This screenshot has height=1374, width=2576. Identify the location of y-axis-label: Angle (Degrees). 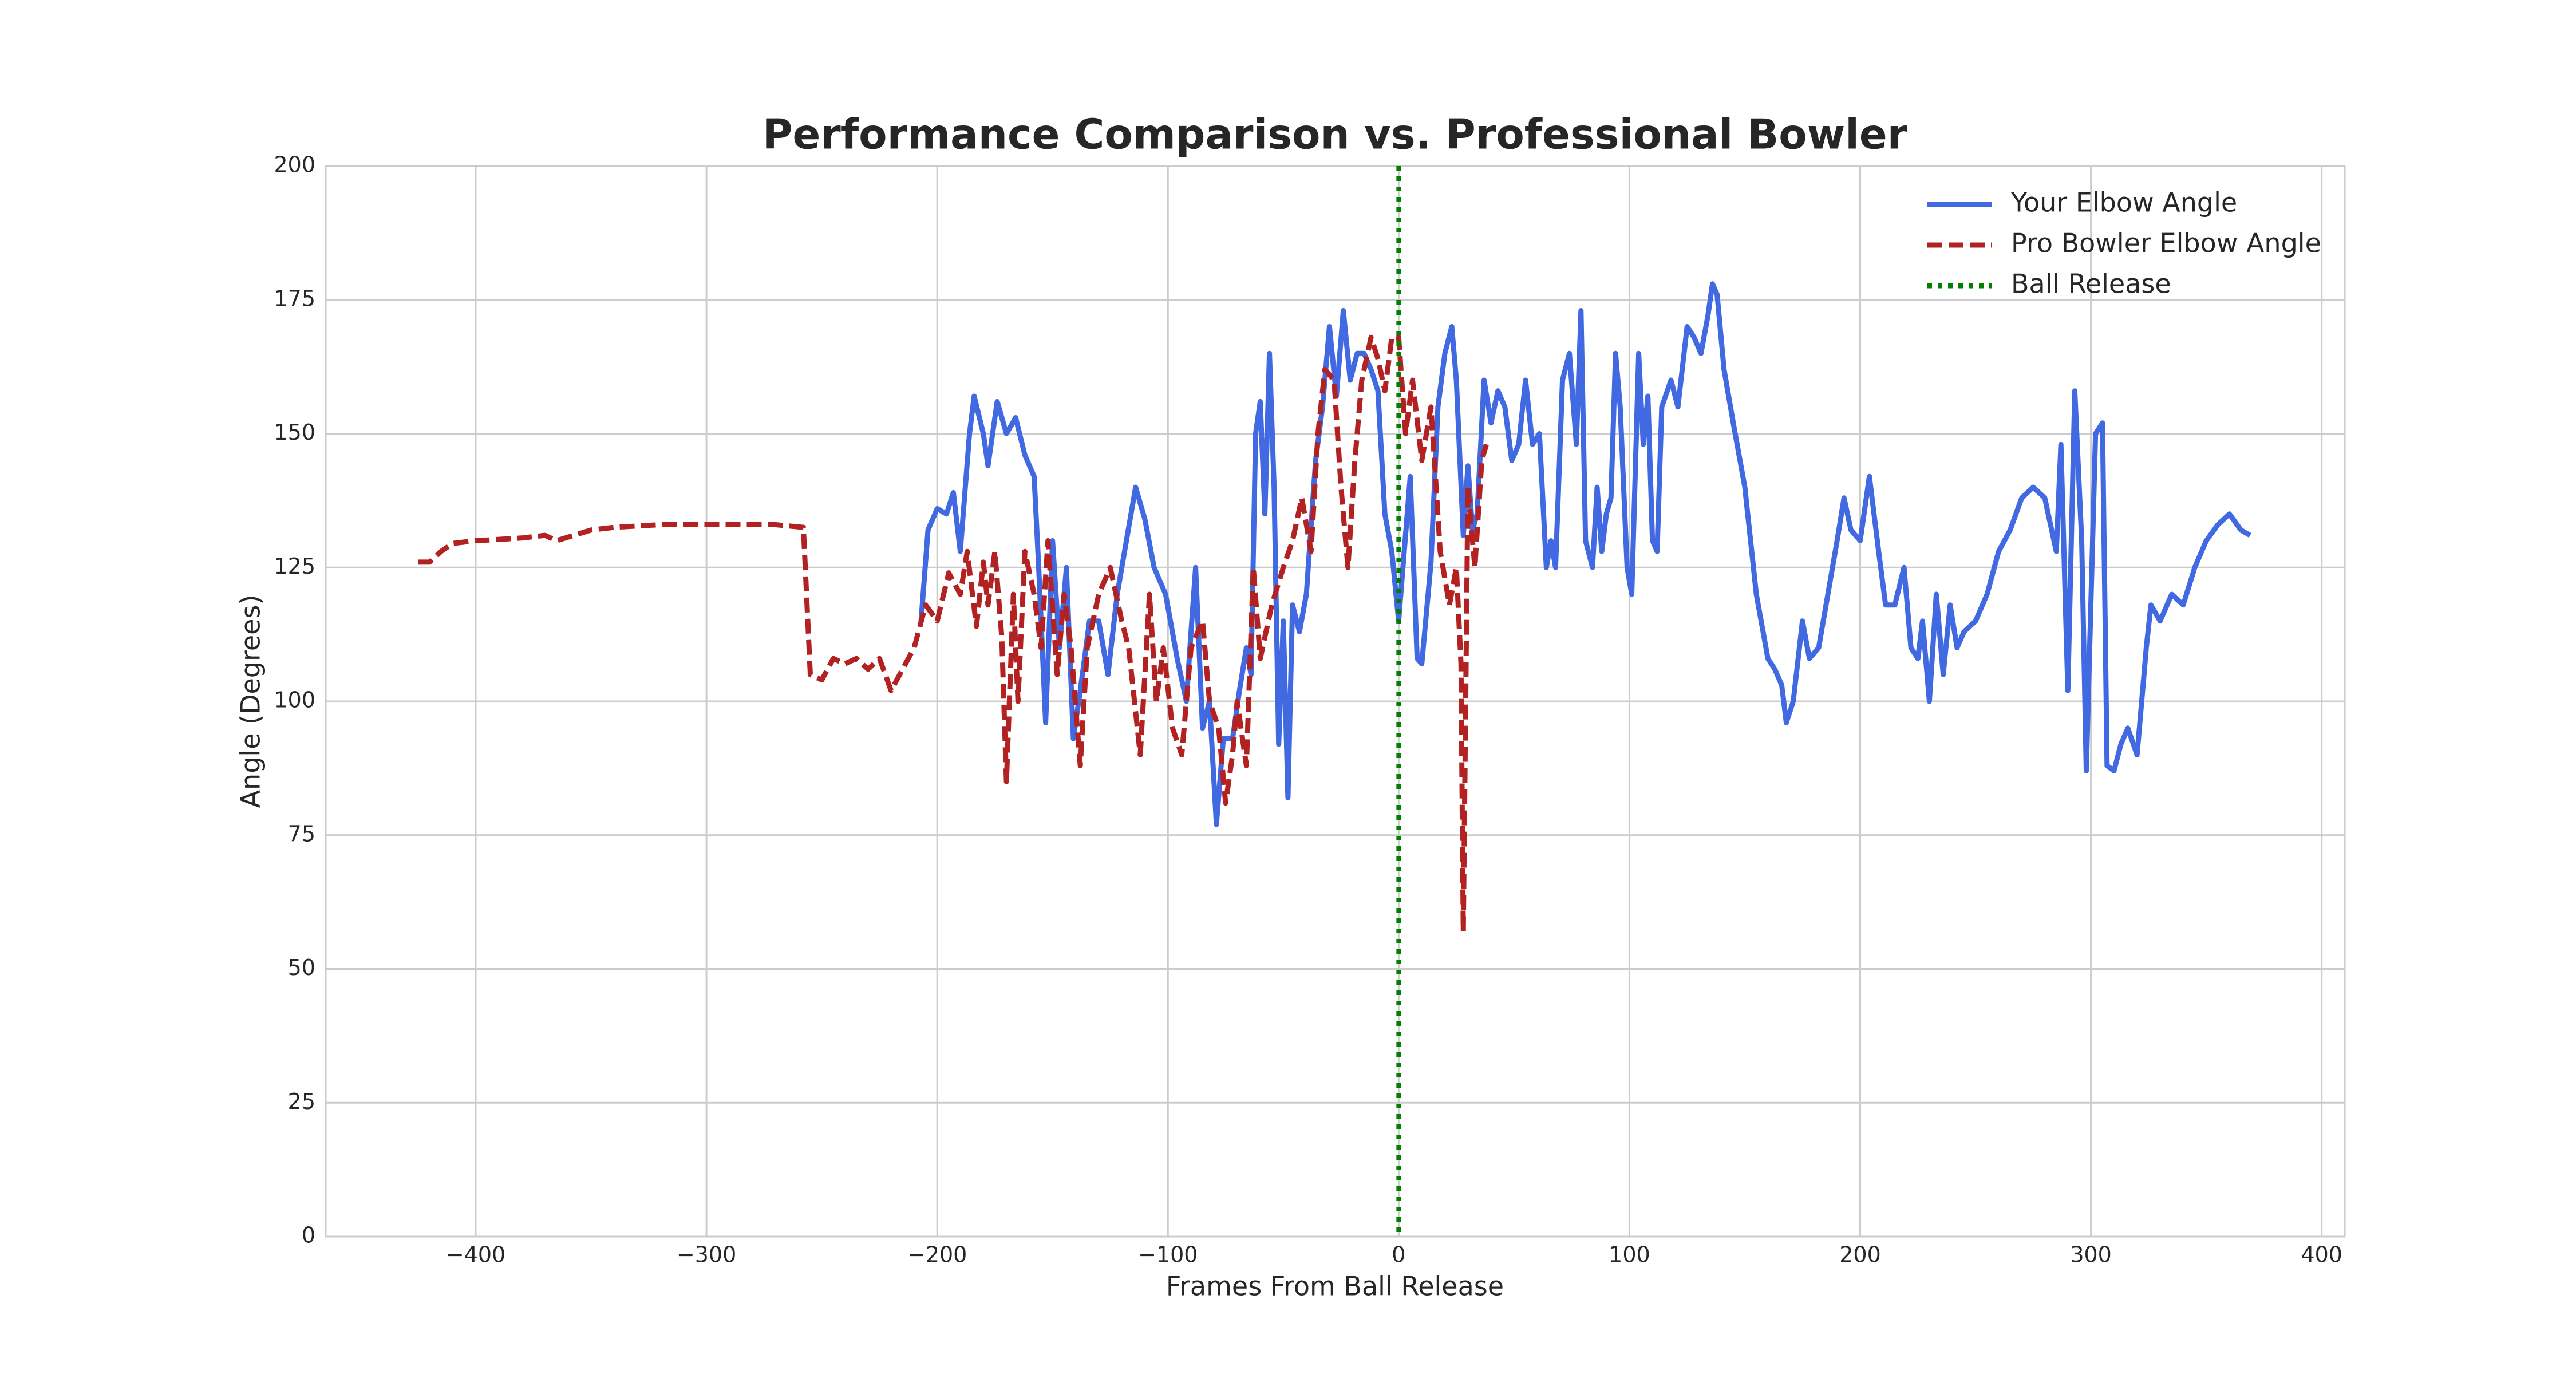
(250, 701).